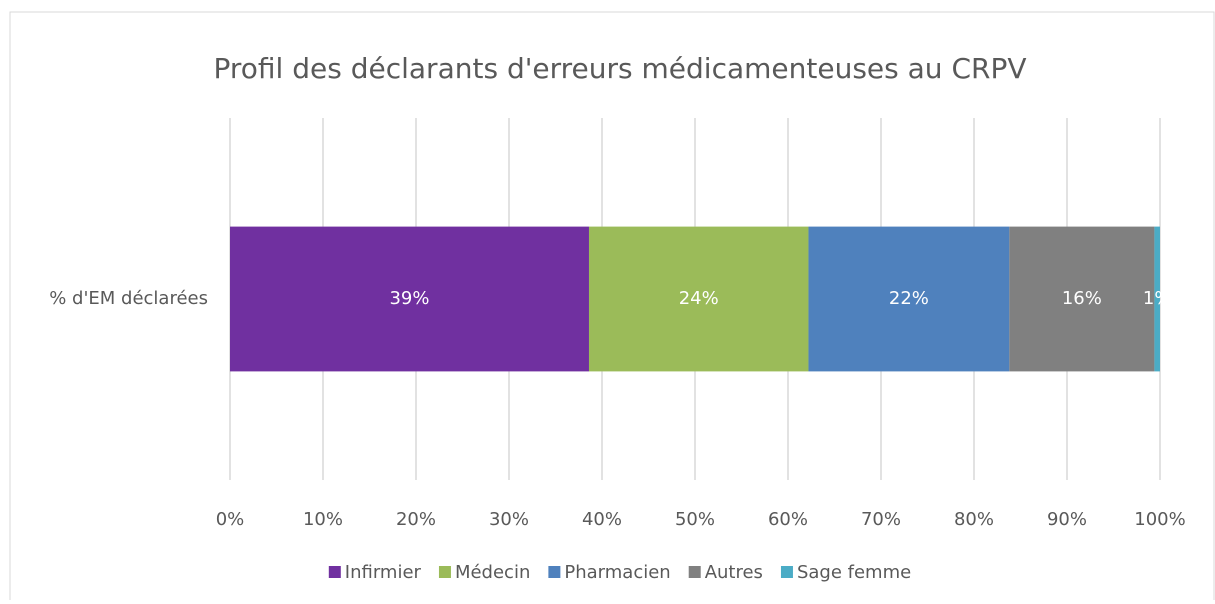 This screenshot has width=1215, height=604. I want to click on data-label: 24%, so click(699, 298).